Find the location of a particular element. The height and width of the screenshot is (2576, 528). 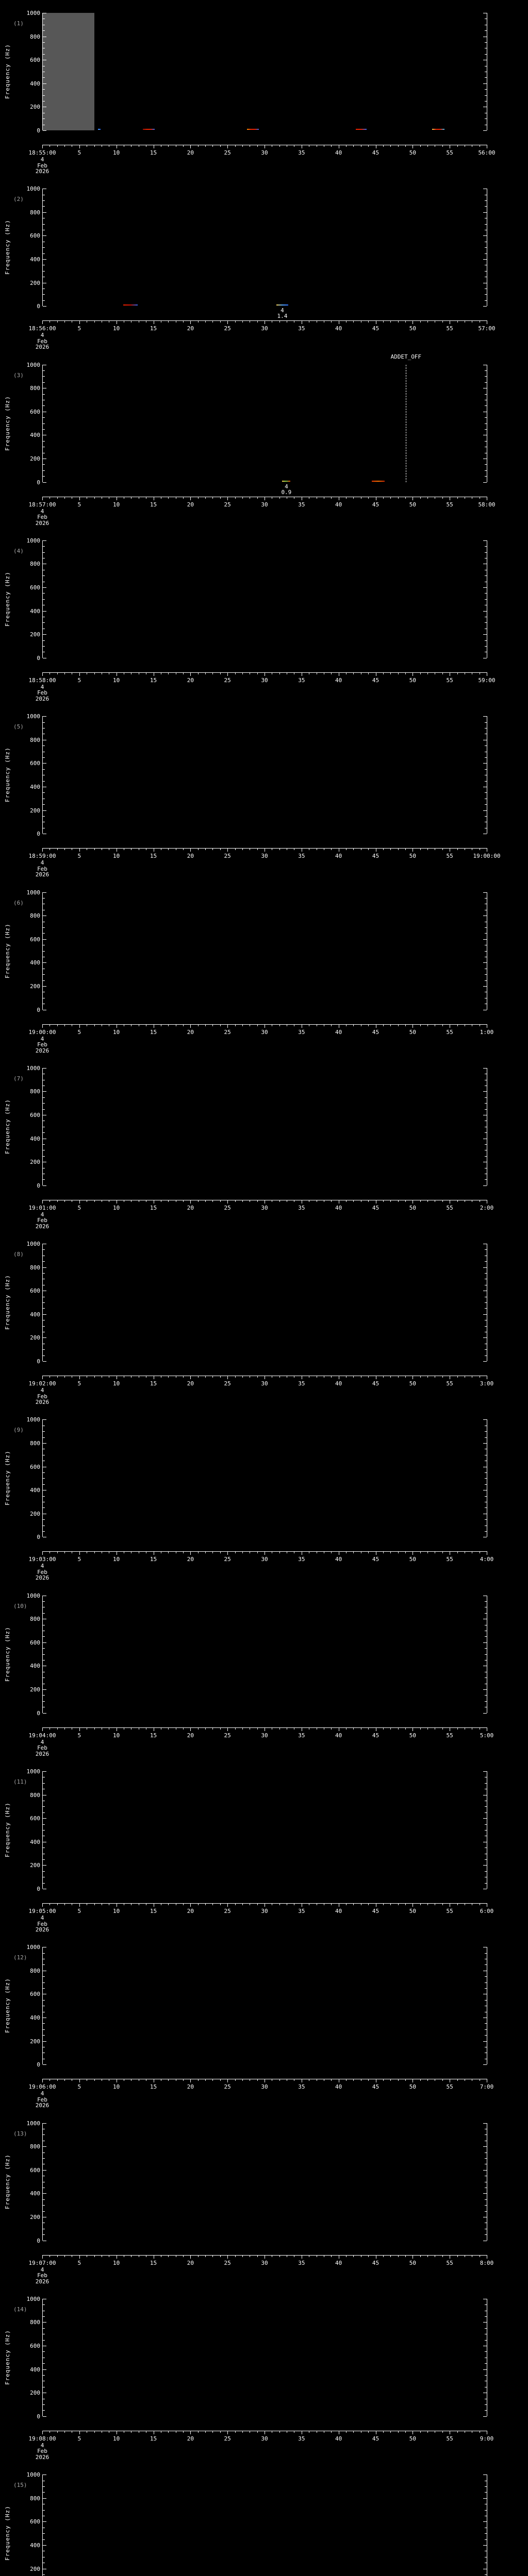

time-axis-bar is located at coordinates (264, 320).